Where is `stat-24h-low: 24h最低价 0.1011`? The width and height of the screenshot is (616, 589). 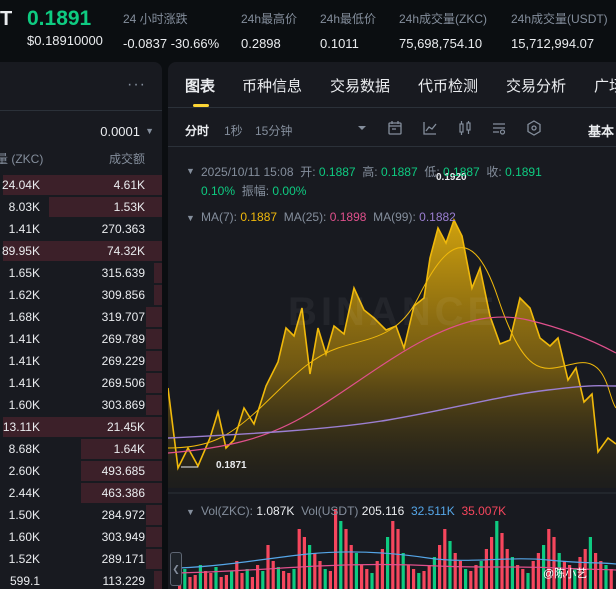
stat-24h-low: 24h最低价 0.1011 is located at coordinates (348, 31).